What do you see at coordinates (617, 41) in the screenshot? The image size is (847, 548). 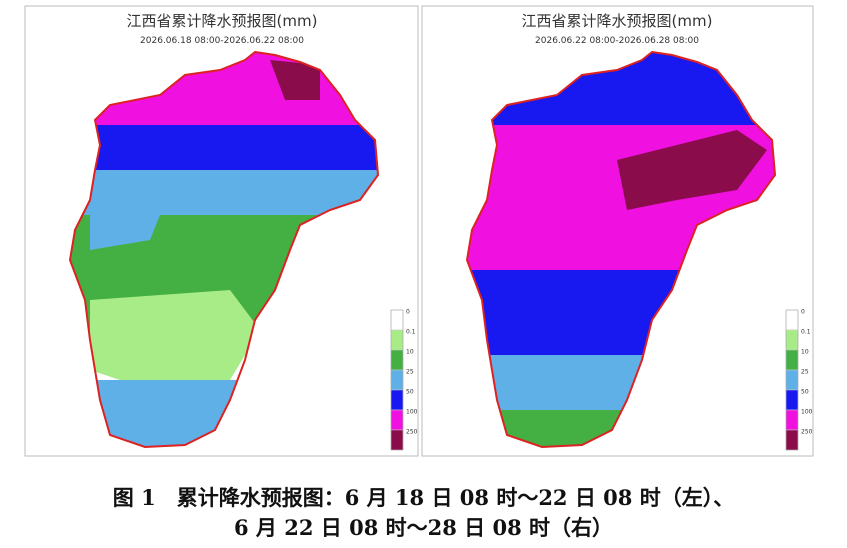 I see `map-period: 2026.06.22 08:00-2026.06.28 08:00` at bounding box center [617, 41].